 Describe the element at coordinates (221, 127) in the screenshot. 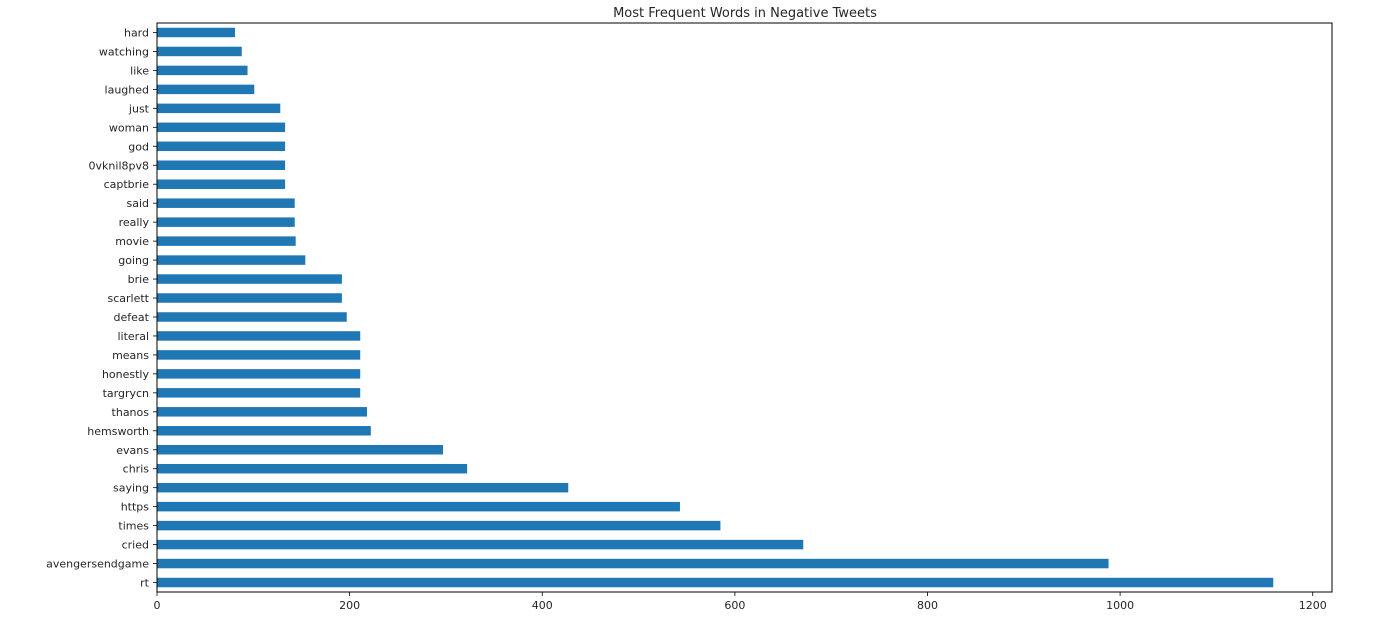

I see `bar-woman` at that location.